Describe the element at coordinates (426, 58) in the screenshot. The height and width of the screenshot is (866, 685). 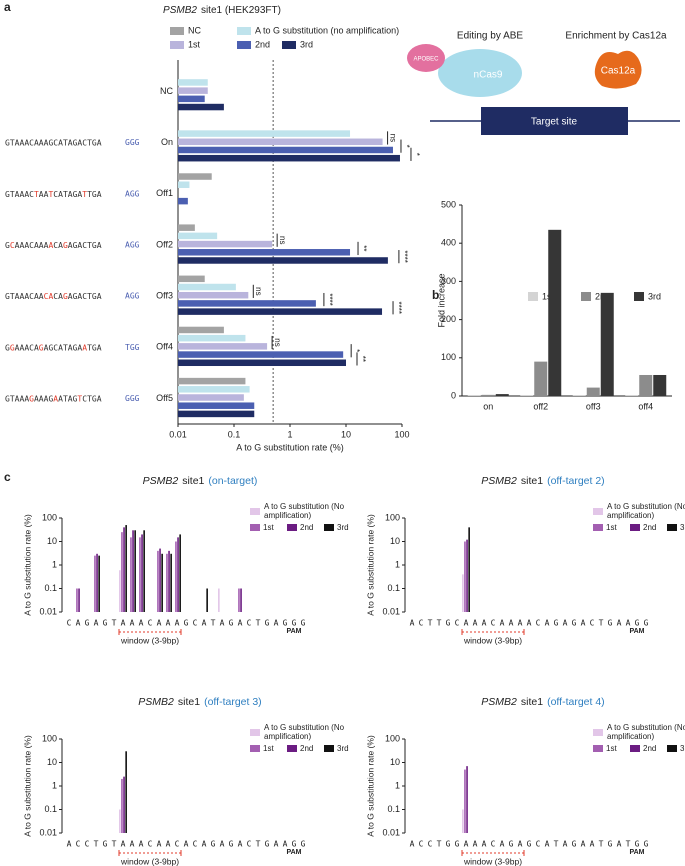
I see `apobec-shape` at that location.